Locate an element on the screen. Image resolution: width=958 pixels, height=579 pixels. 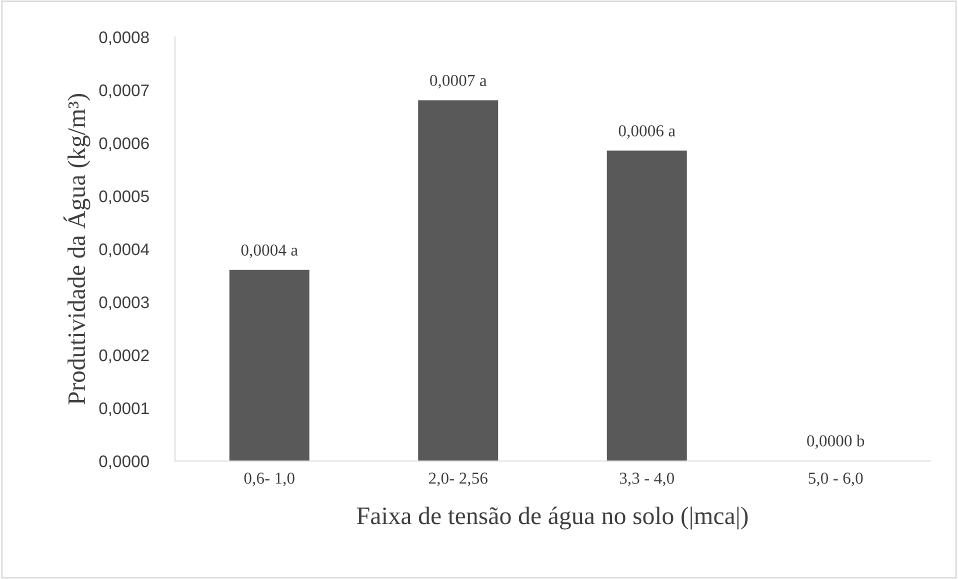
data-label: 0,0000 b is located at coordinates (835, 441).